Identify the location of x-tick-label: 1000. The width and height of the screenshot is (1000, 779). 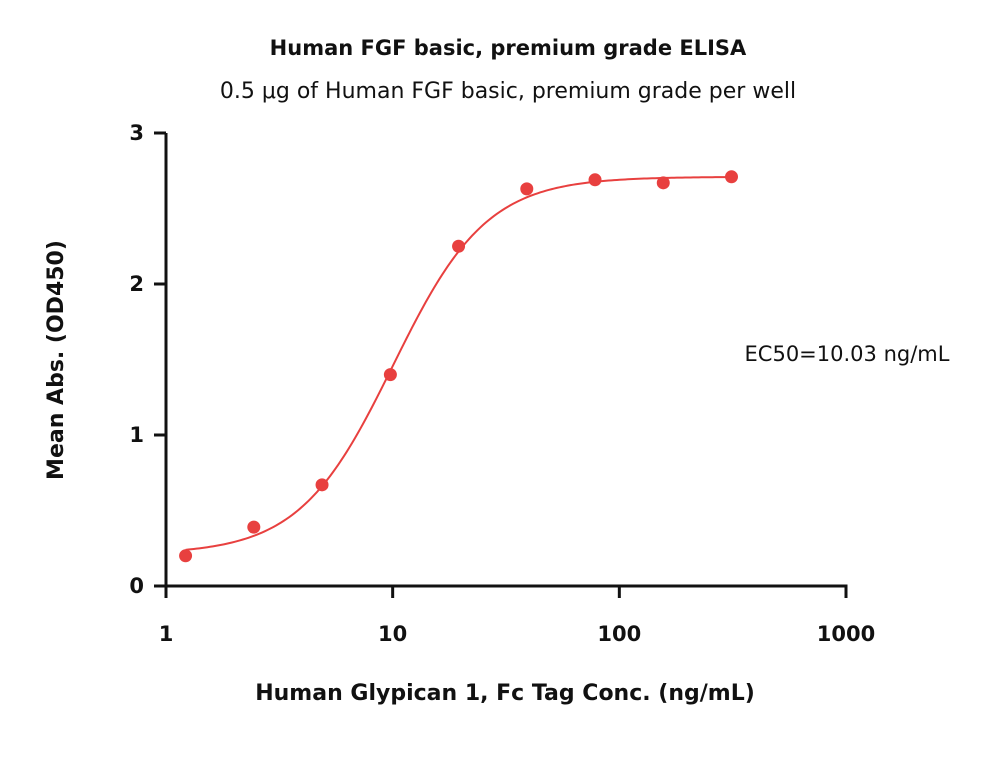
(846, 634).